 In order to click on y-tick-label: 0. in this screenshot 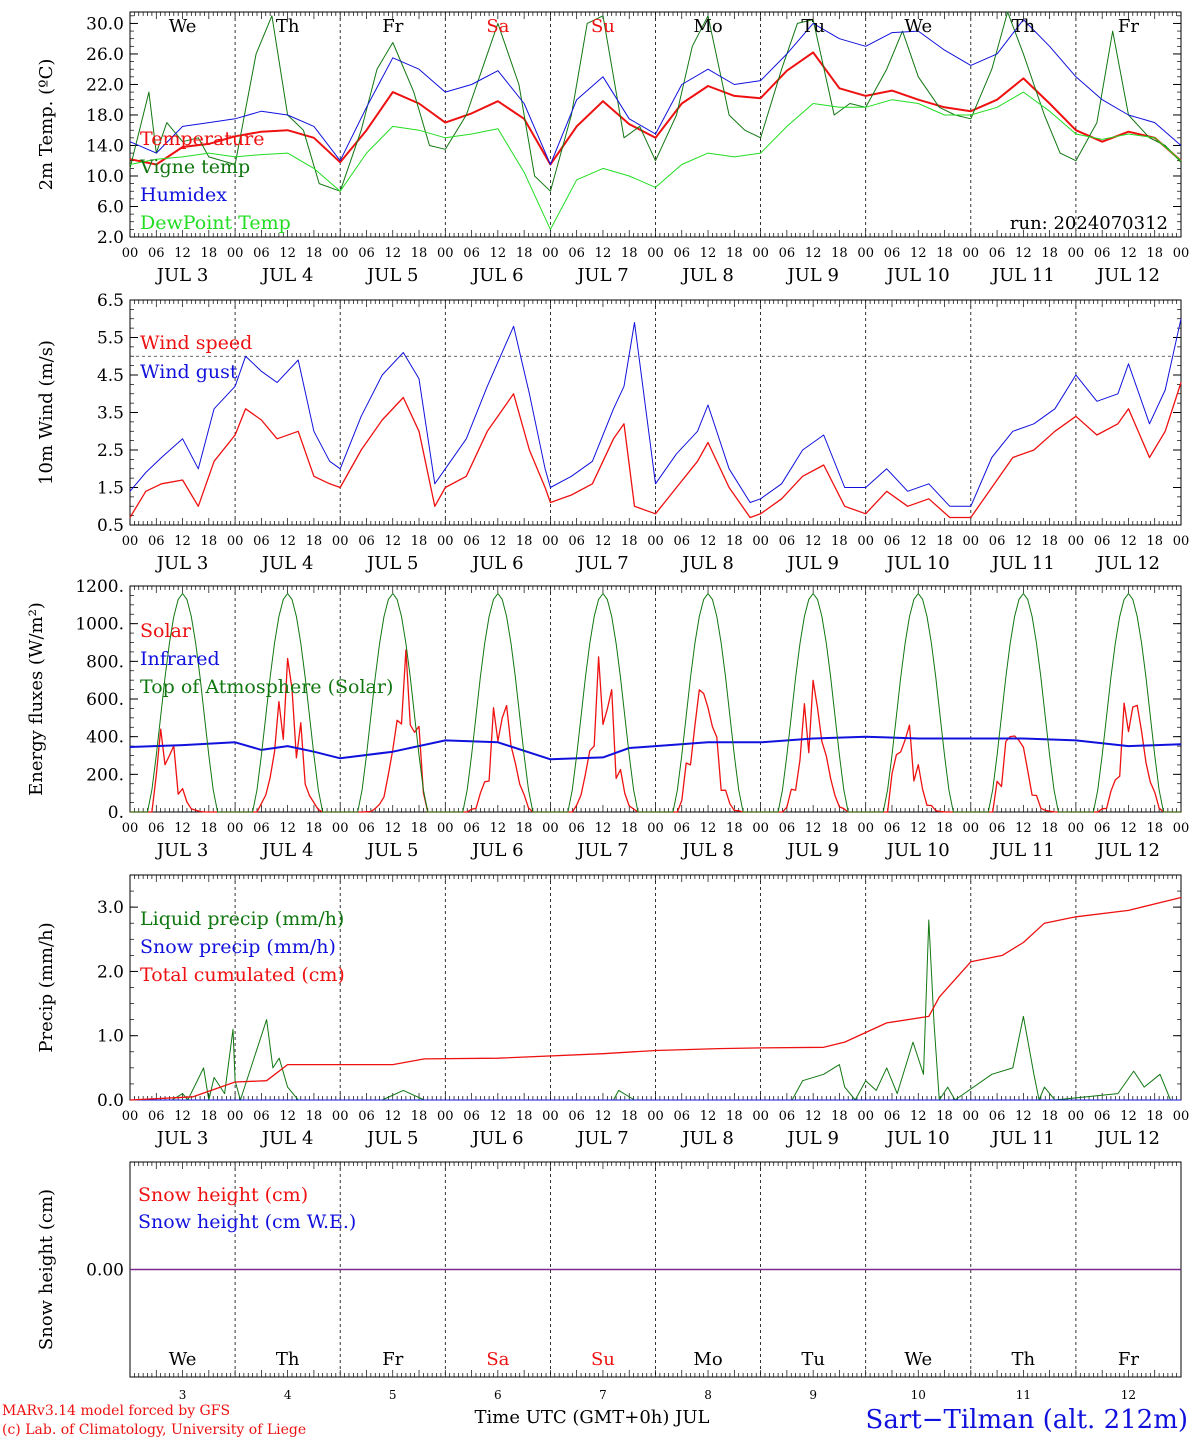, I will do `click(116, 813)`.